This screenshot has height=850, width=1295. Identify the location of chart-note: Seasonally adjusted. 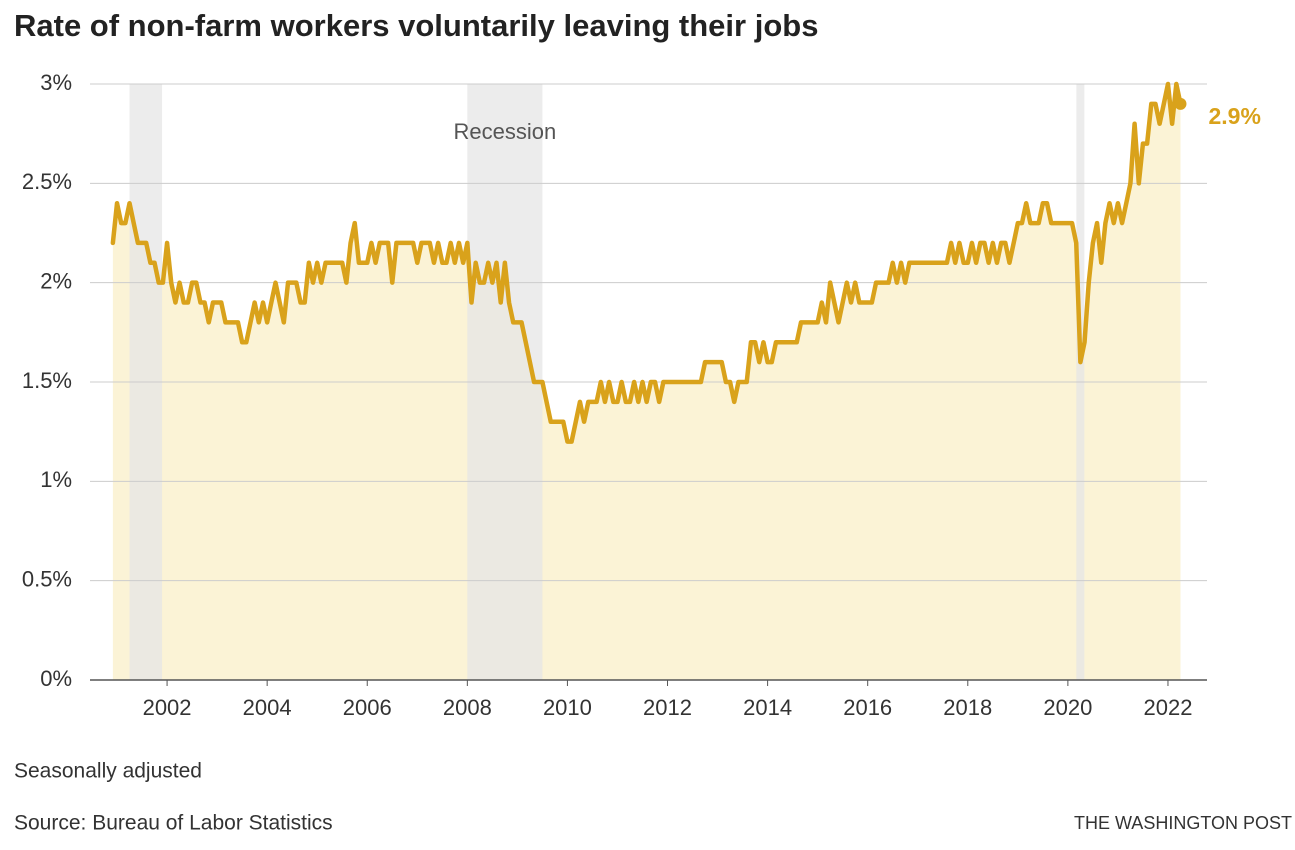
(108, 771).